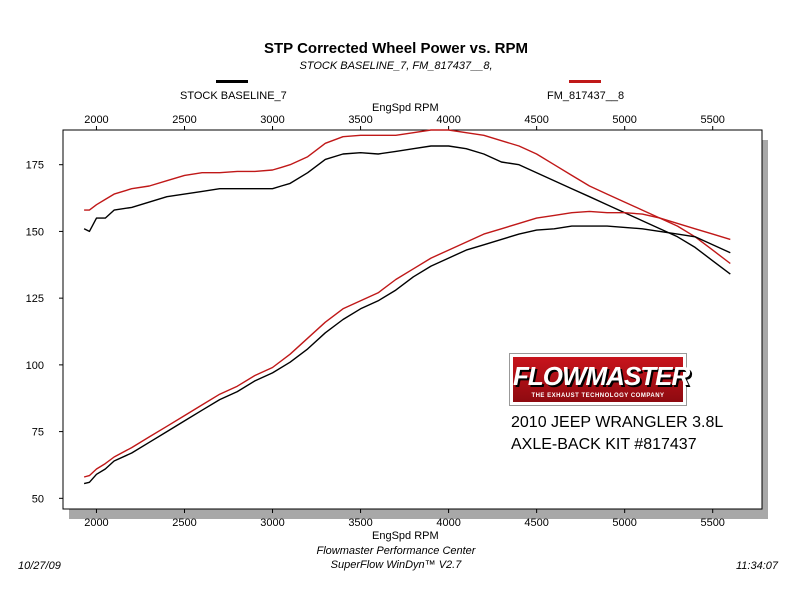 This screenshot has width=792, height=612. I want to click on legend-label-stock: STOCK BASELINE_7, so click(233, 96).